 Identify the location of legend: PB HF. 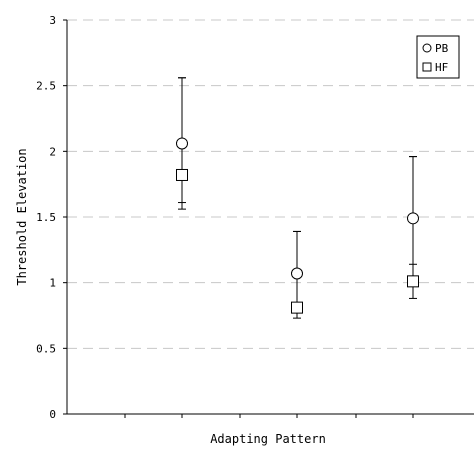
(438, 57).